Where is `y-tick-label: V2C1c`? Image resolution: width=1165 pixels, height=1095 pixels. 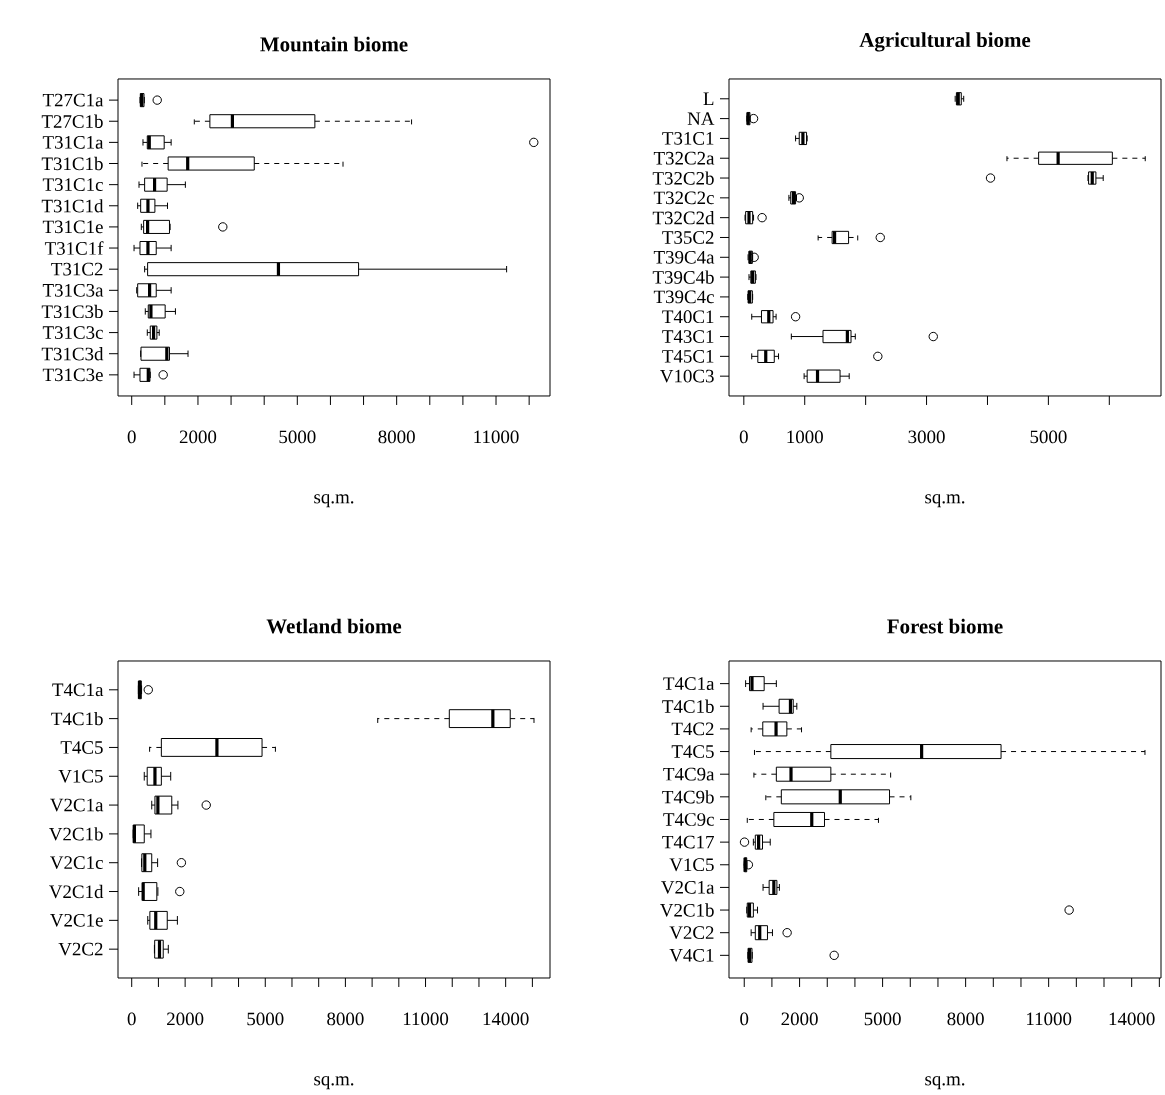
y-tick-label: V2C1c is located at coordinates (76, 863).